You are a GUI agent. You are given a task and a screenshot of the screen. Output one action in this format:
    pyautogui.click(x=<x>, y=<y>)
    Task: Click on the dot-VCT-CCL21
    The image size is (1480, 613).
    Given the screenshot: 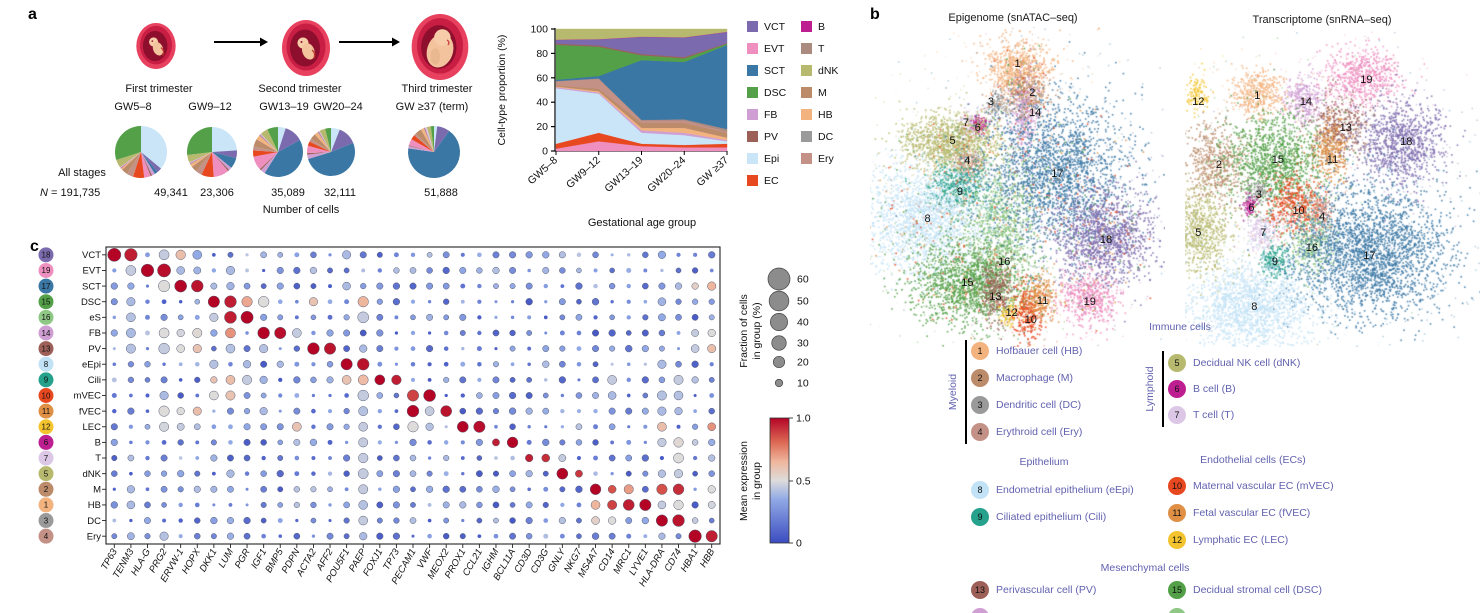 What is the action you would take?
    pyautogui.click(x=479, y=255)
    